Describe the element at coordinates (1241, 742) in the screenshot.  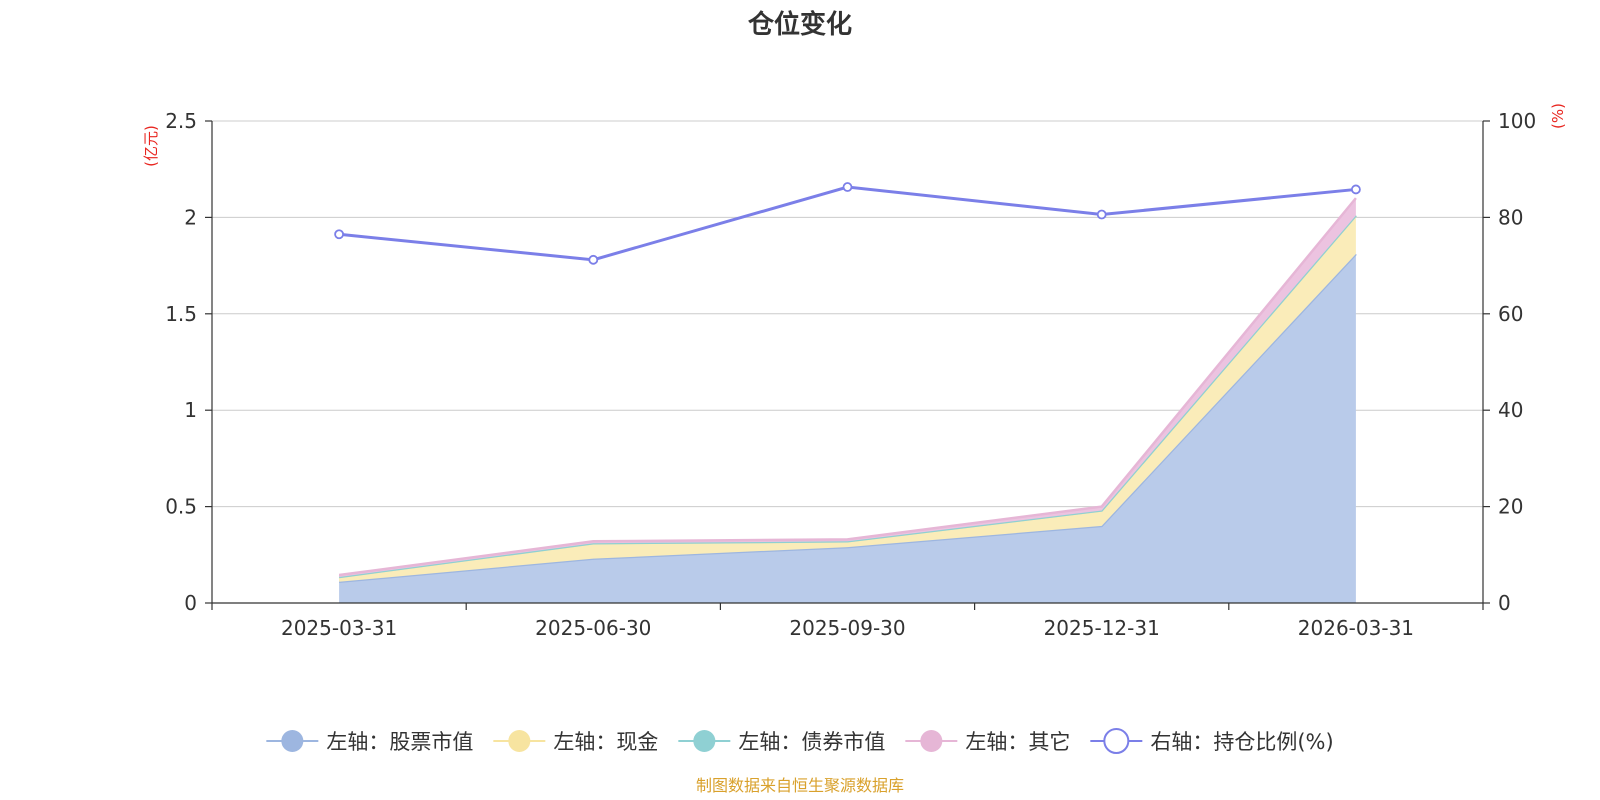
I see `legend-label: 右轴：持仓比例(%)` at that location.